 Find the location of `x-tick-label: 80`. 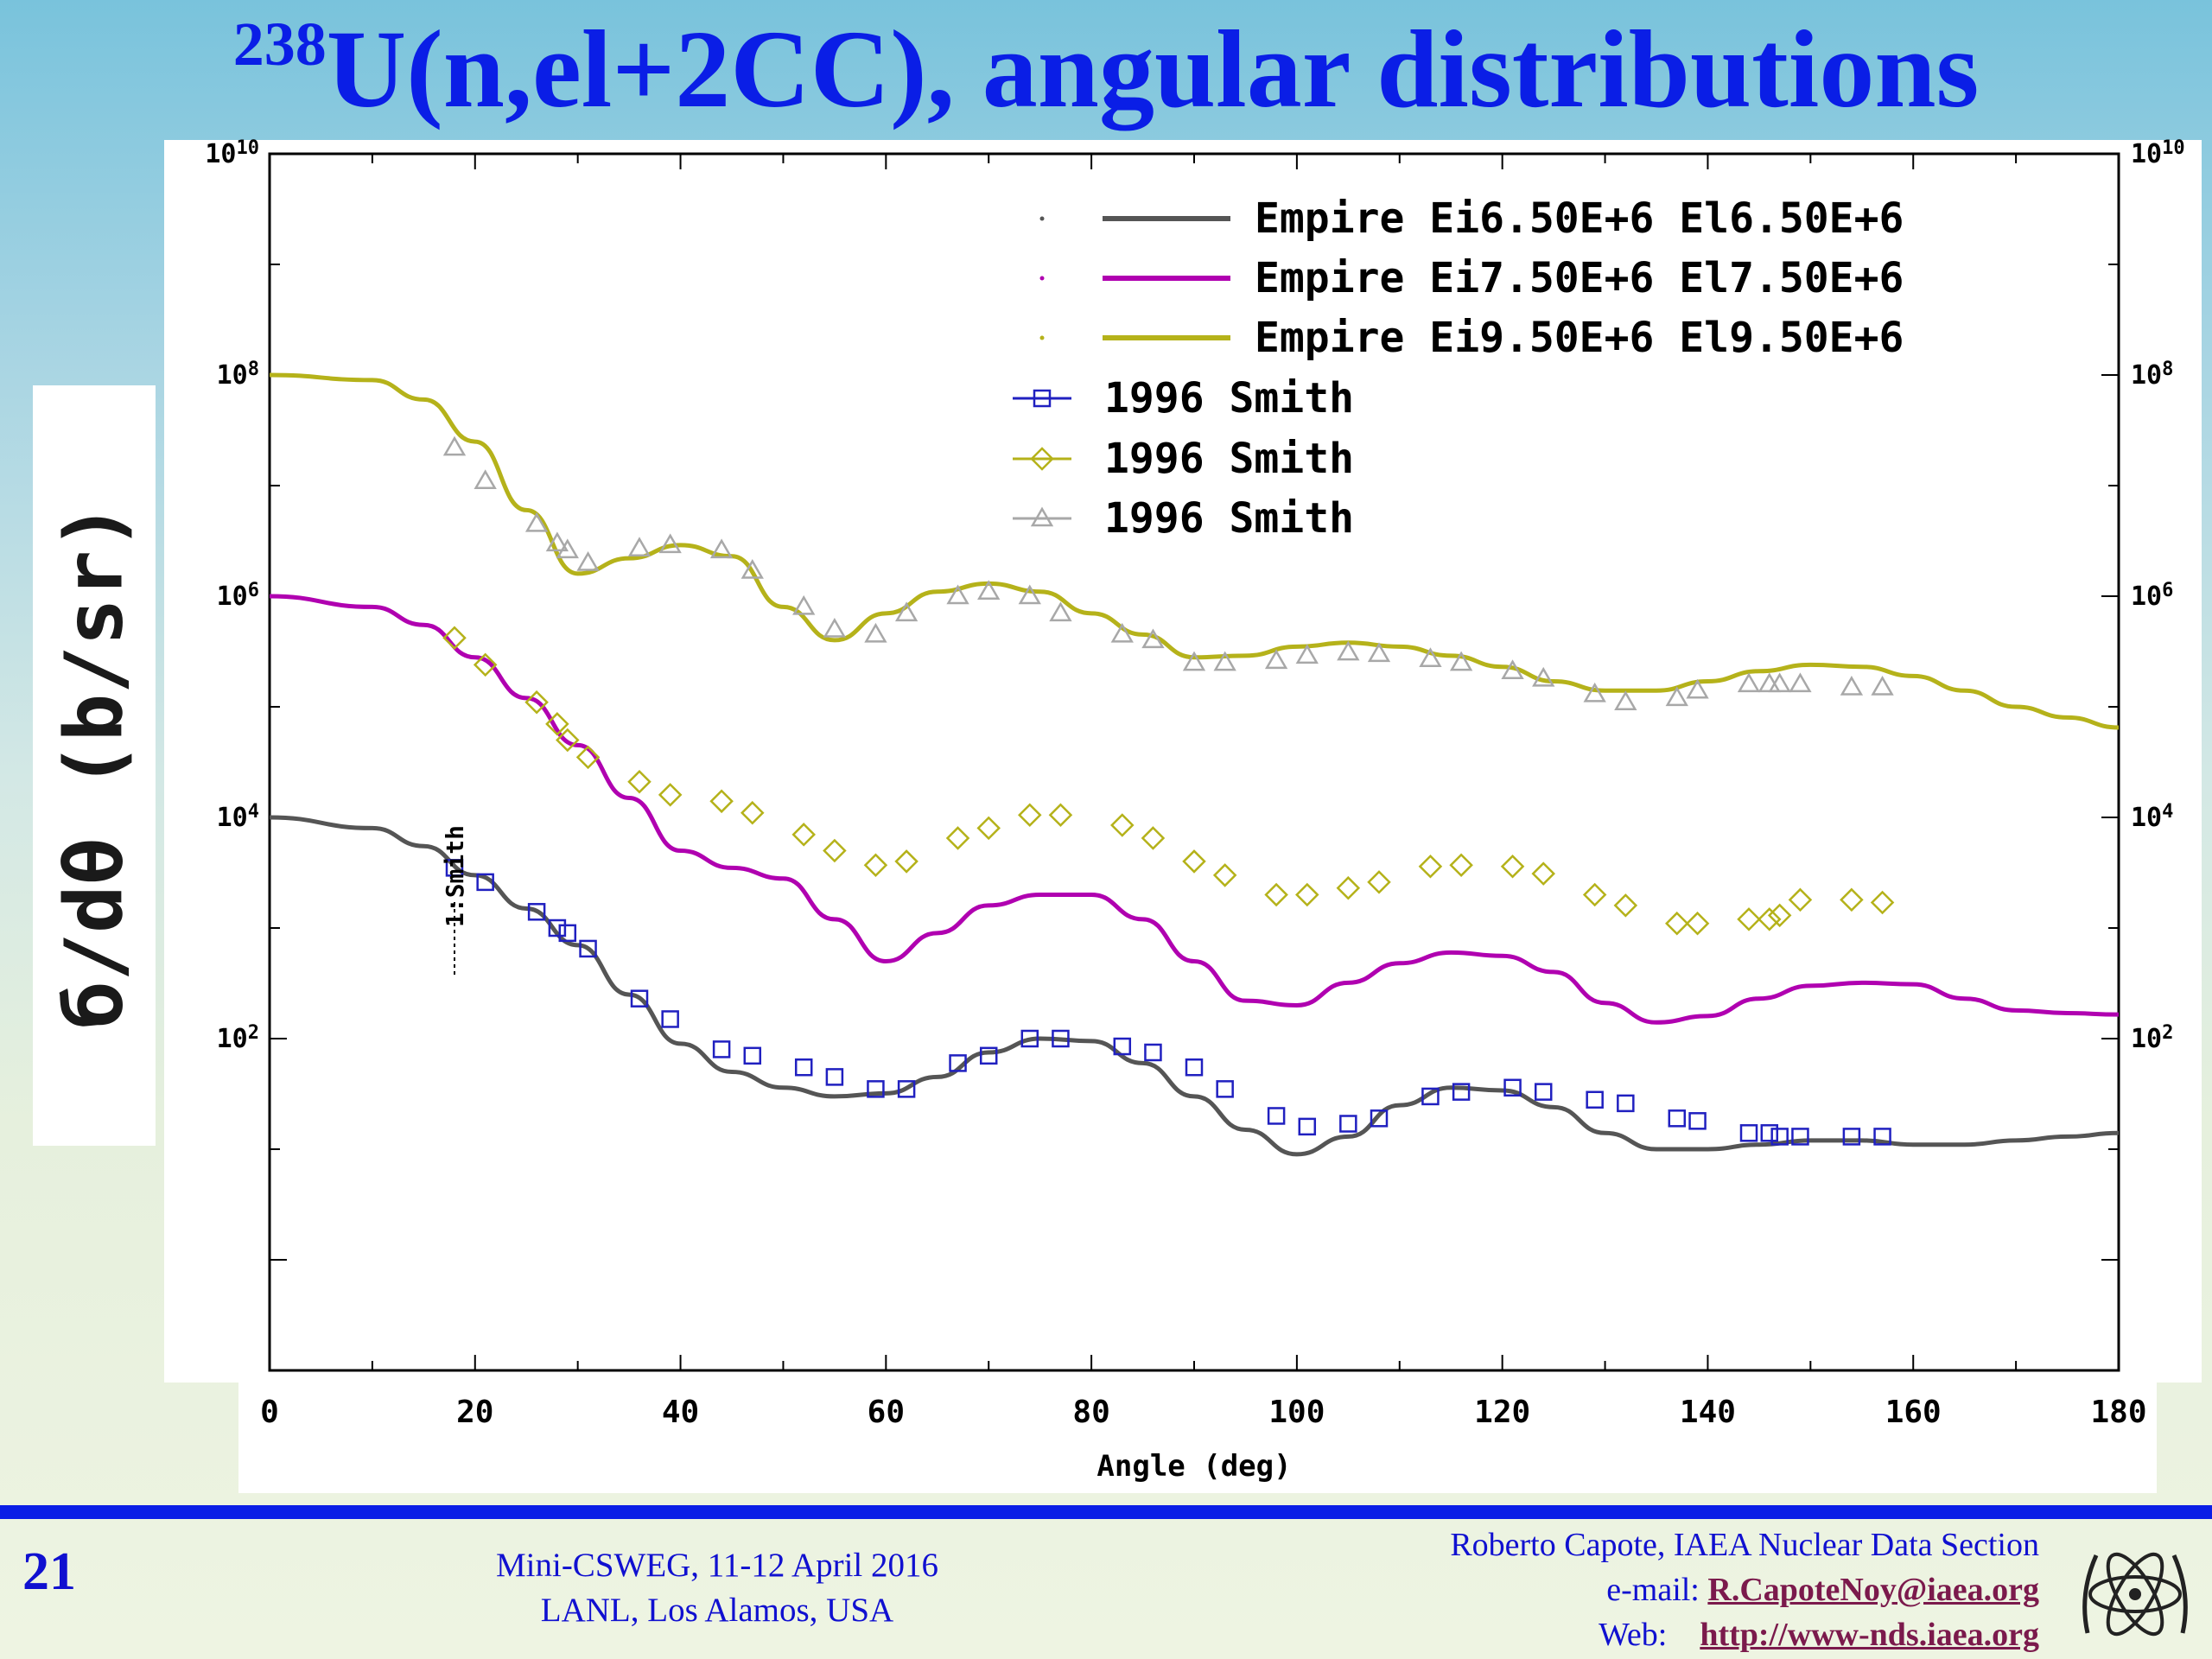

x-tick-label: 80 is located at coordinates (1090, 1412).